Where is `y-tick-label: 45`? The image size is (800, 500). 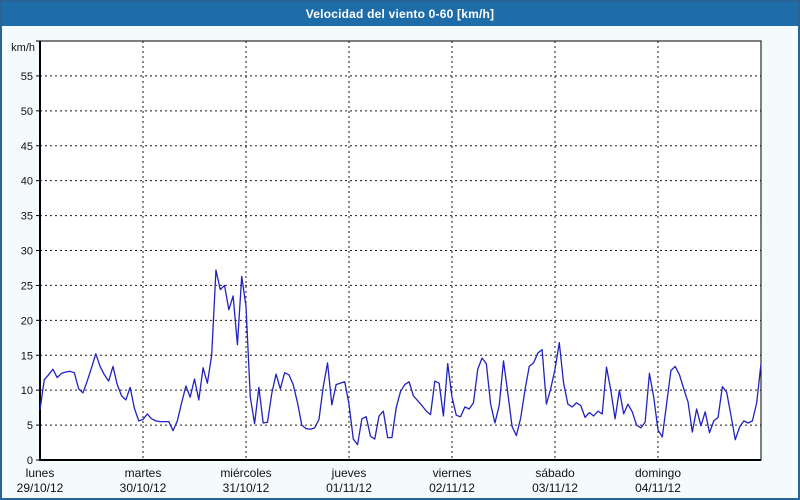
y-tick-label: 45 is located at coordinates (27, 147).